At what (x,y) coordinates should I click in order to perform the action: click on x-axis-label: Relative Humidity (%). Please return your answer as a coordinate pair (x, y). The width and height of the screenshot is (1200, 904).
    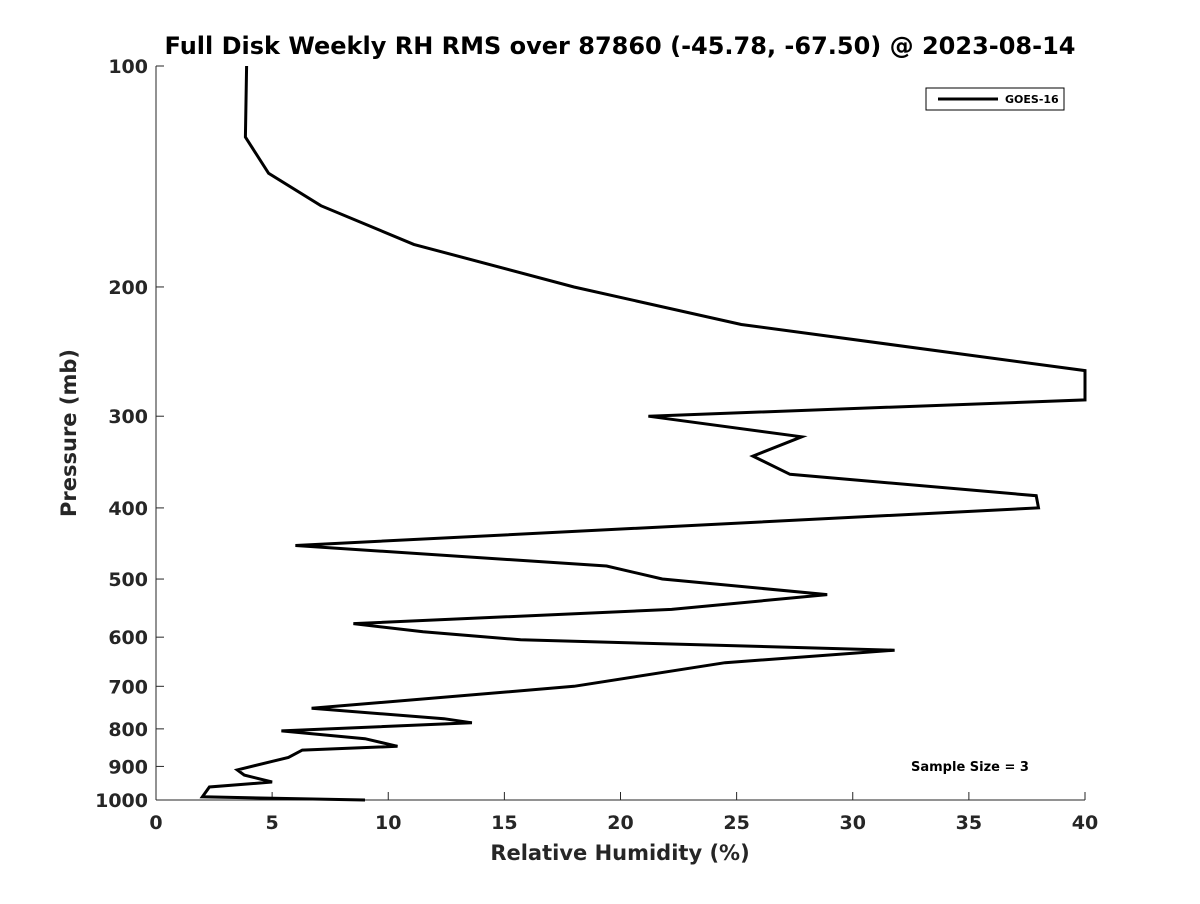
    Looking at the image, I should click on (619, 853).